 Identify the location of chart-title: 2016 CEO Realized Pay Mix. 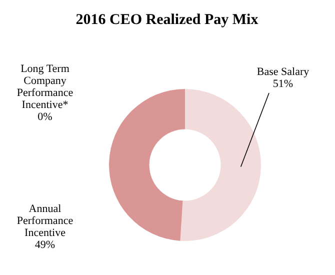
(167, 20).